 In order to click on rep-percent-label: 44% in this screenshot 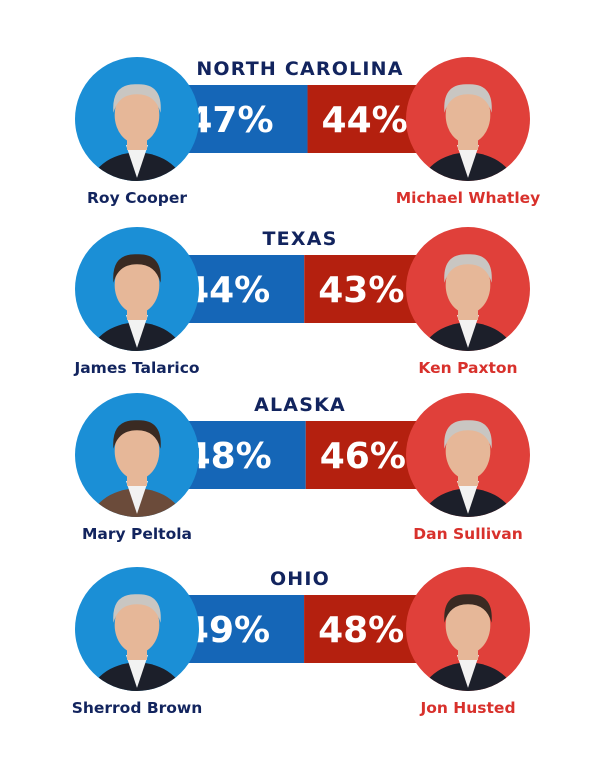, I will do `click(365, 120)`.